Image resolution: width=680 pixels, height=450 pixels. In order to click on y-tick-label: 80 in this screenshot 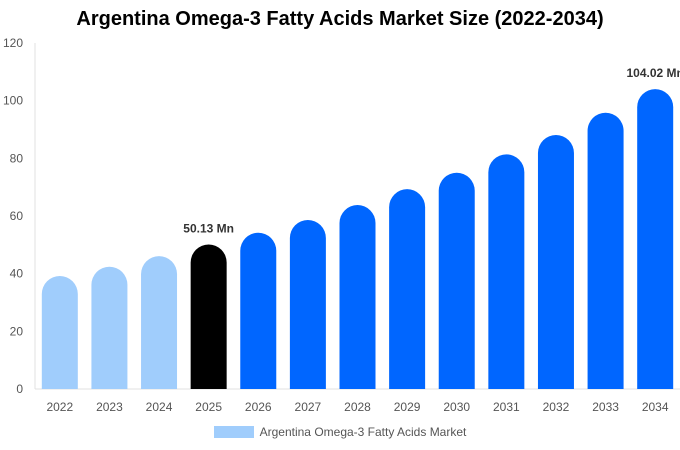, I will do `click(17, 158)`.